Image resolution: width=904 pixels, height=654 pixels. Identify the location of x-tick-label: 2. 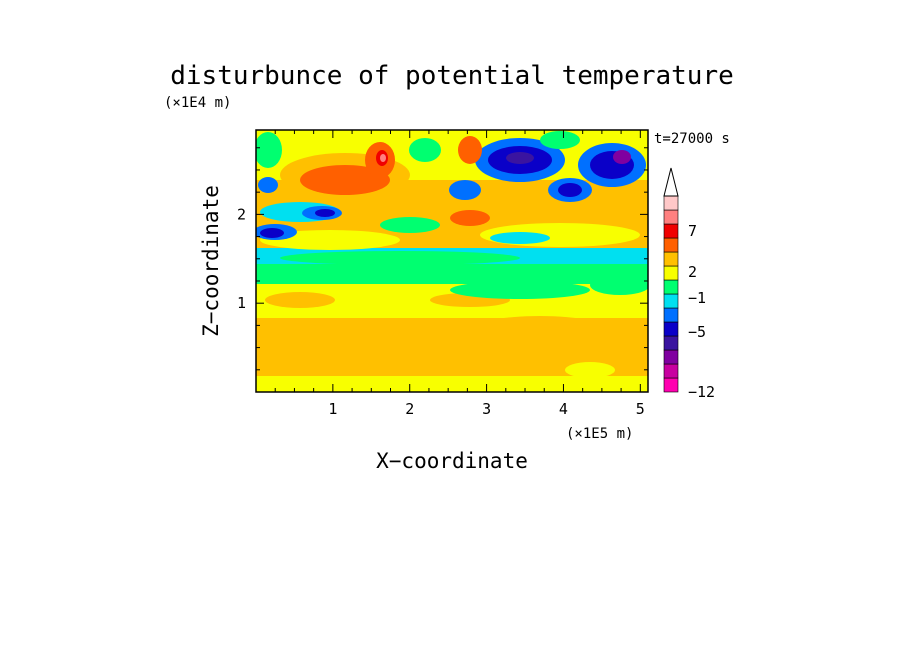
(409, 409).